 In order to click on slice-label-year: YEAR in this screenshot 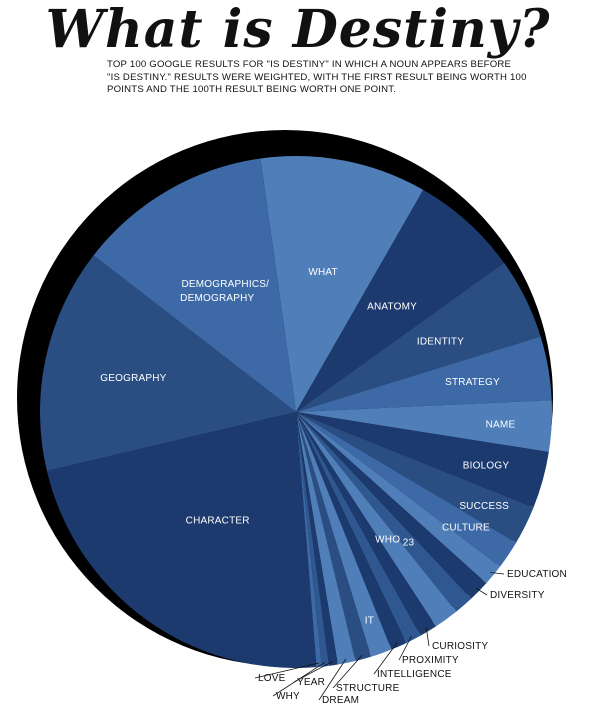, I will do `click(311, 682)`.